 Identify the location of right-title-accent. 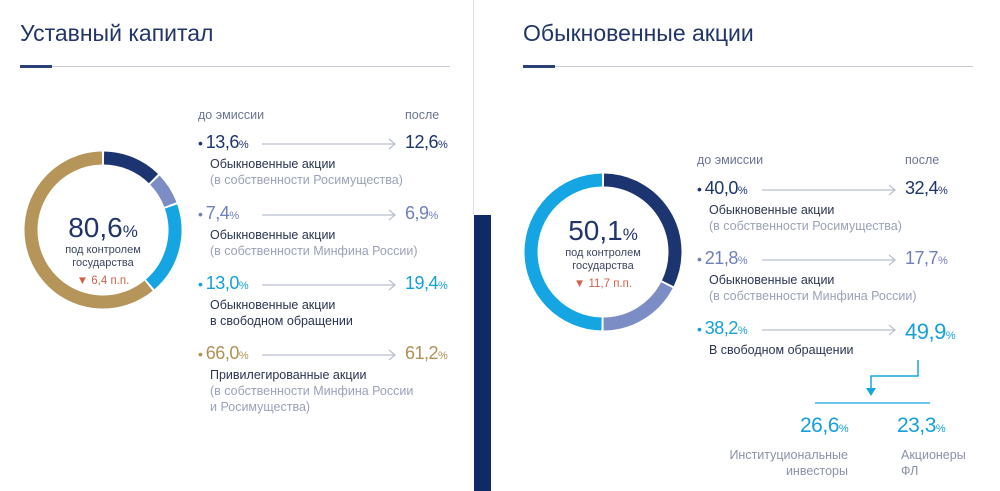
(539, 66).